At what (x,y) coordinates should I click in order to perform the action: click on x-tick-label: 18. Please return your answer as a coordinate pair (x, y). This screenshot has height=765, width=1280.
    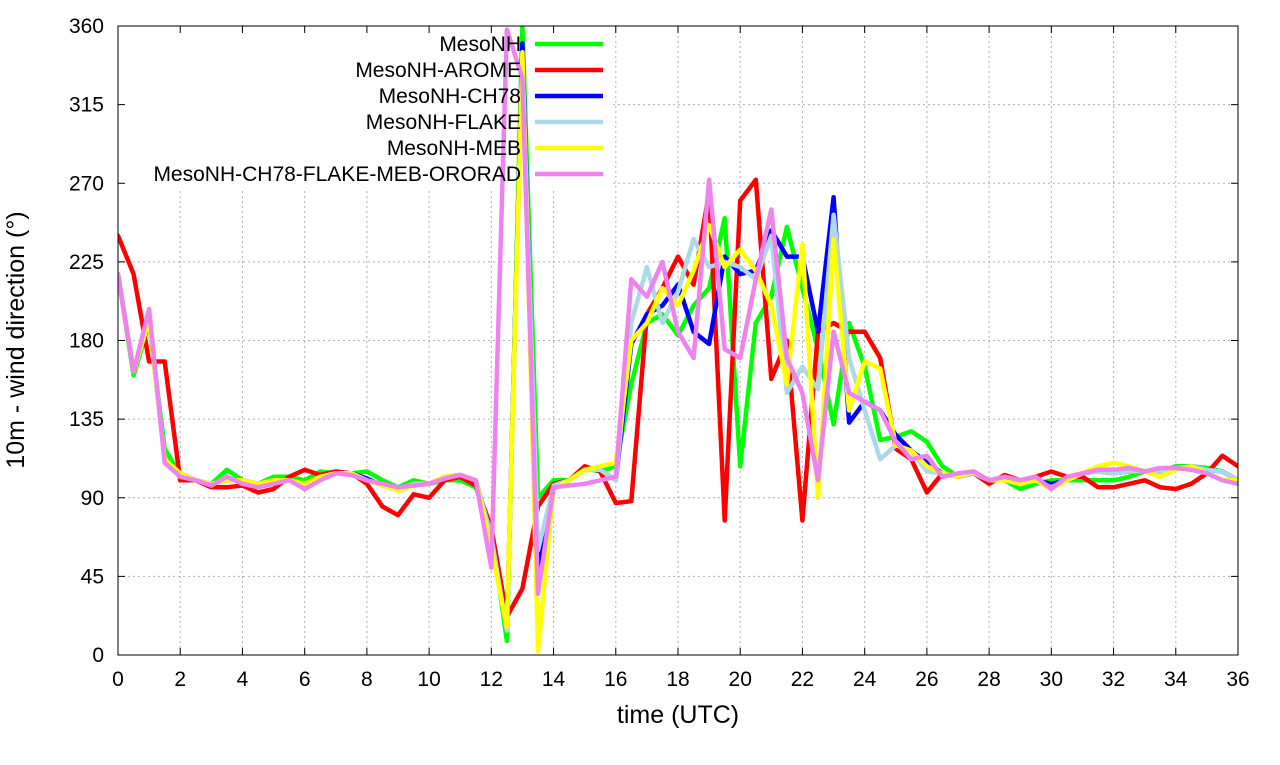
    Looking at the image, I should click on (677, 679).